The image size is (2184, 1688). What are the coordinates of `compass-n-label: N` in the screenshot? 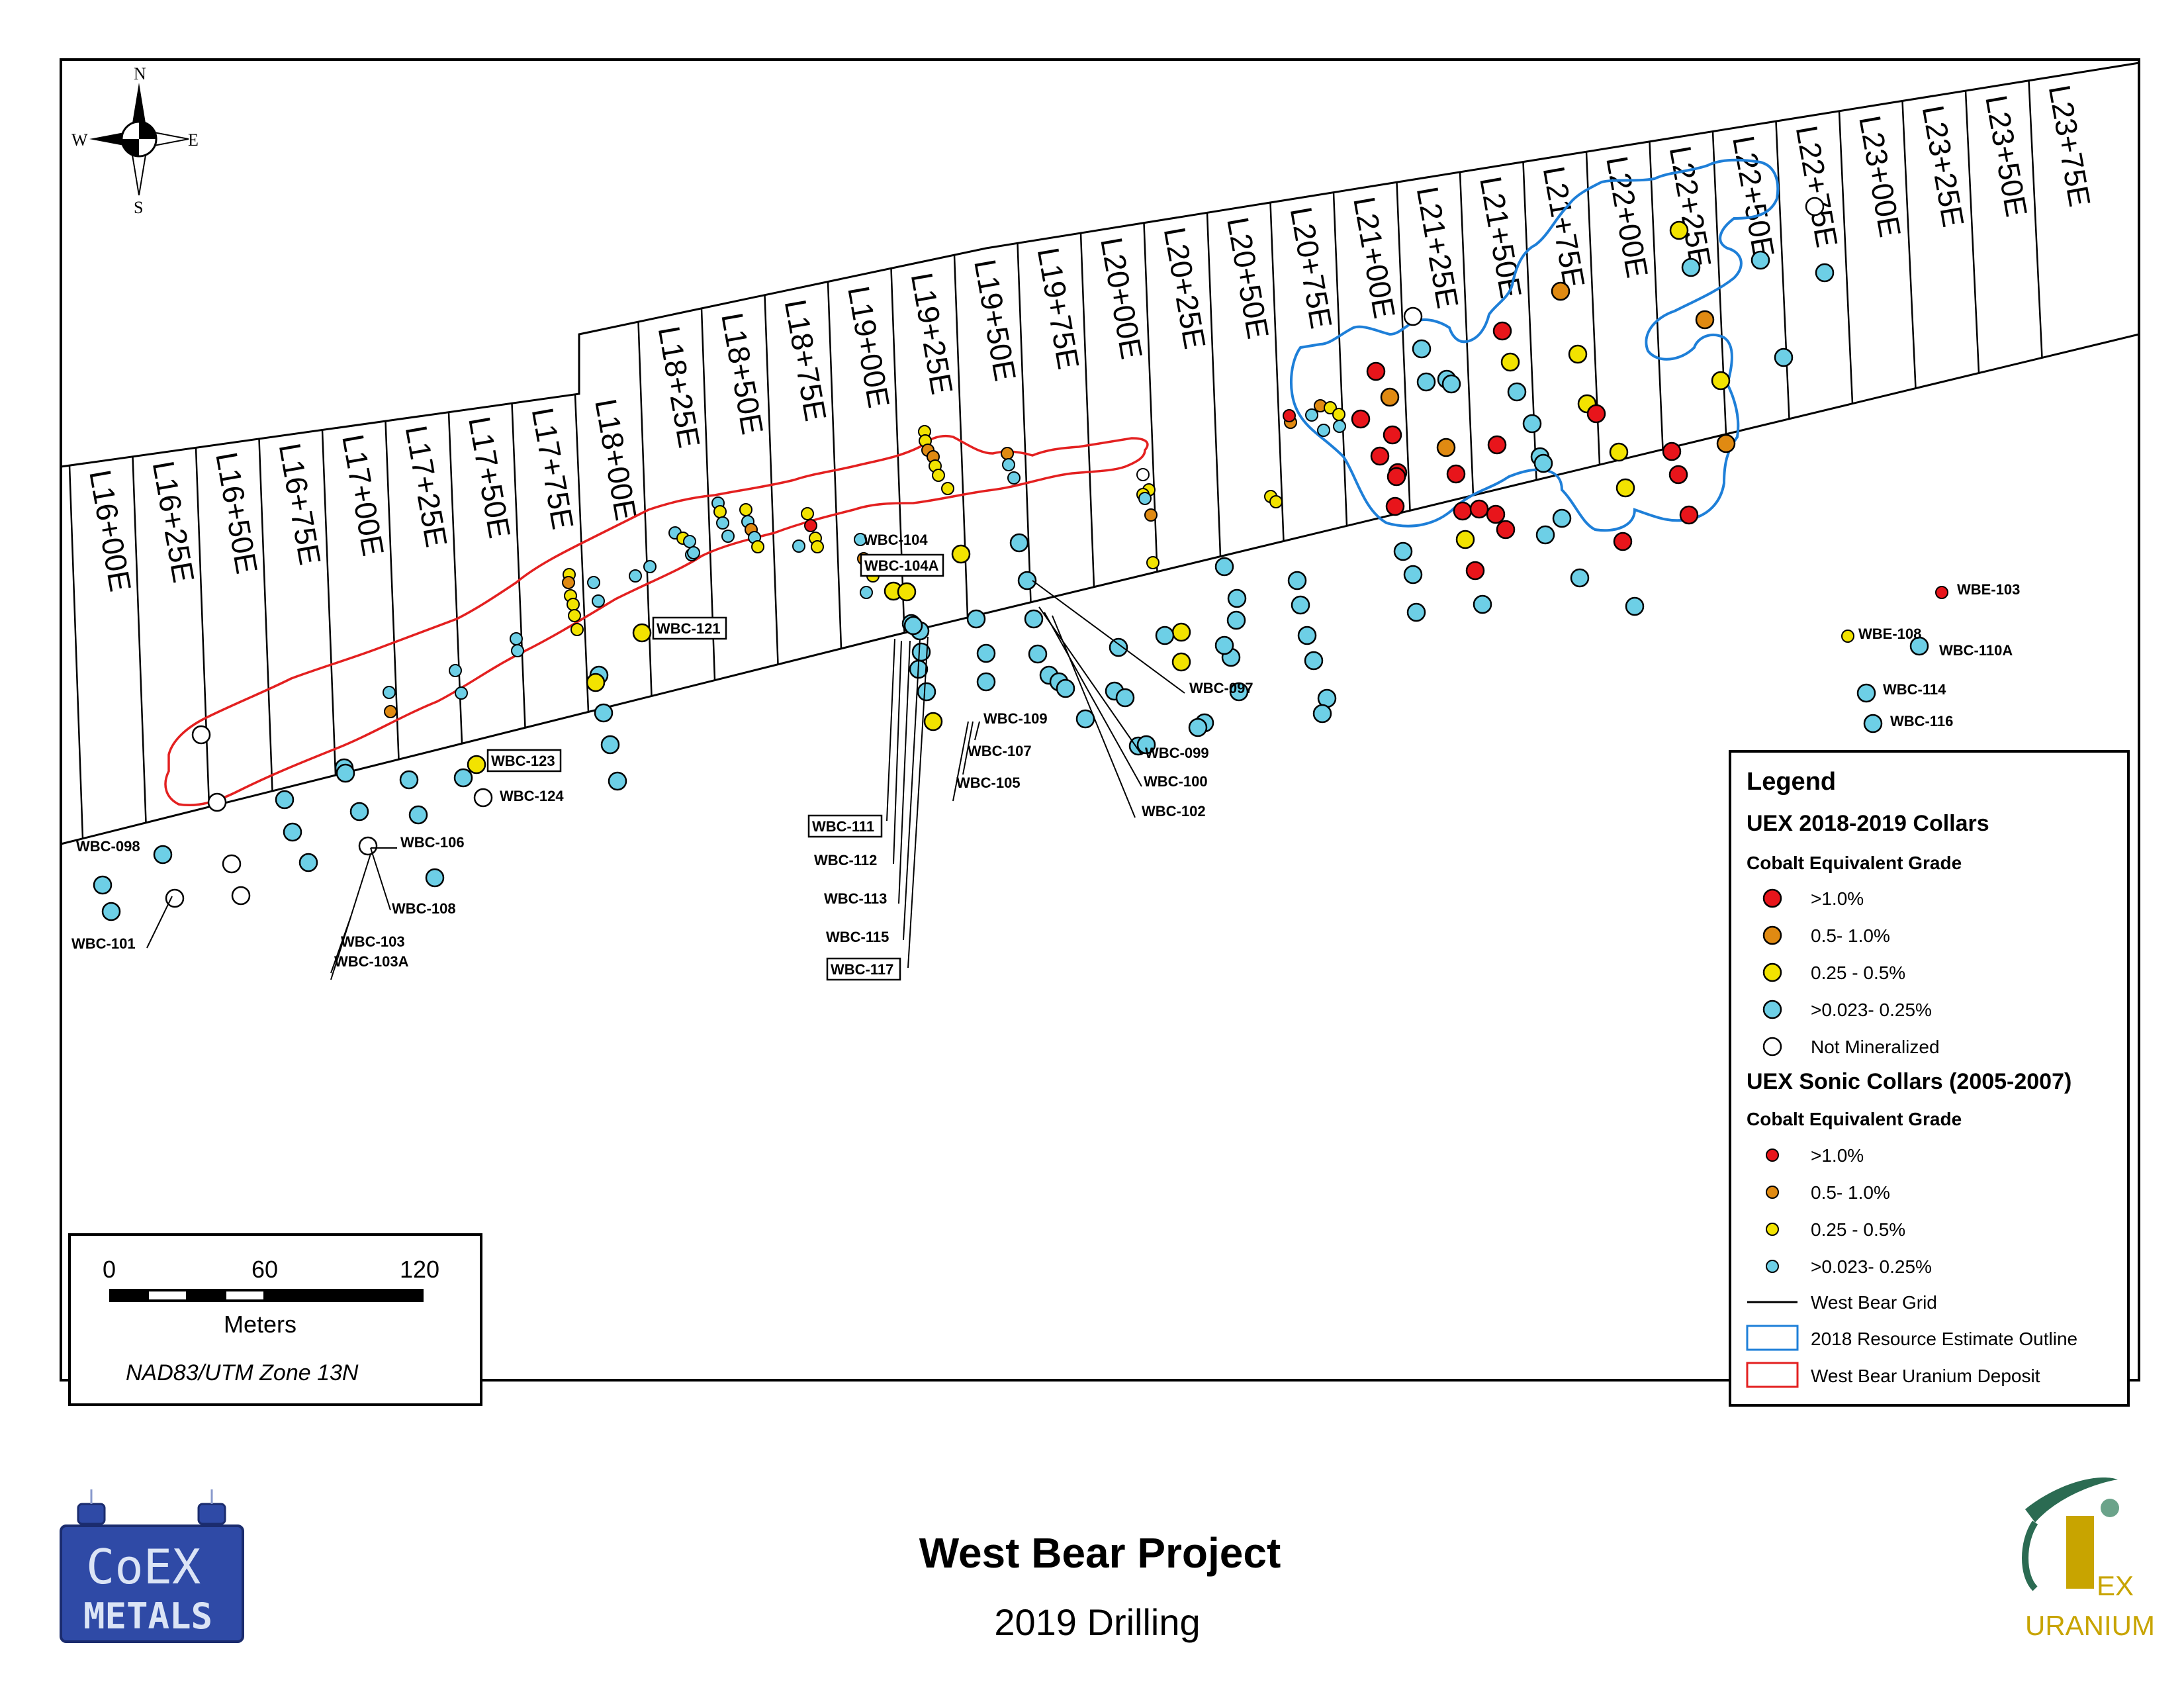 It's located at (140, 73).